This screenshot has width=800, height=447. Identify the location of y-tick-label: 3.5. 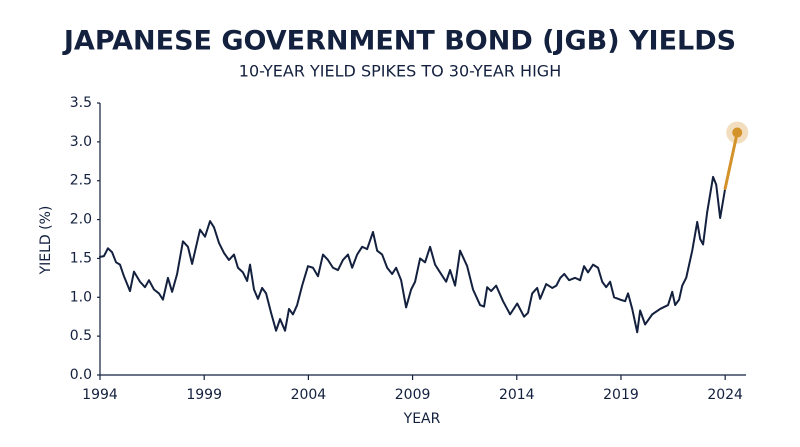
(81, 103).